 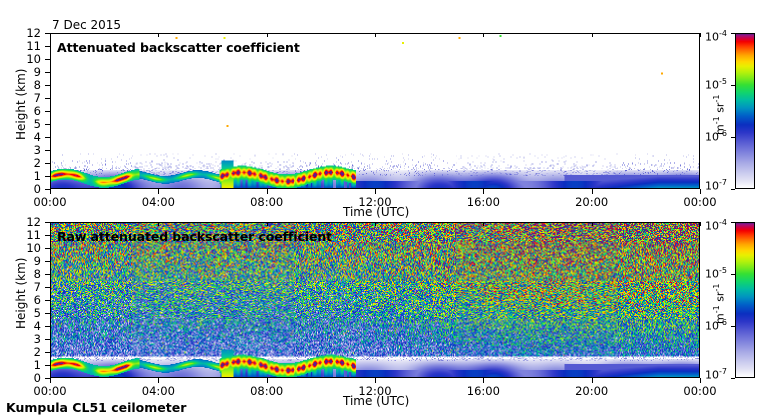 What do you see at coordinates (50, 202) in the screenshot?
I see `xtick-label-top-0: 00:00` at bounding box center [50, 202].